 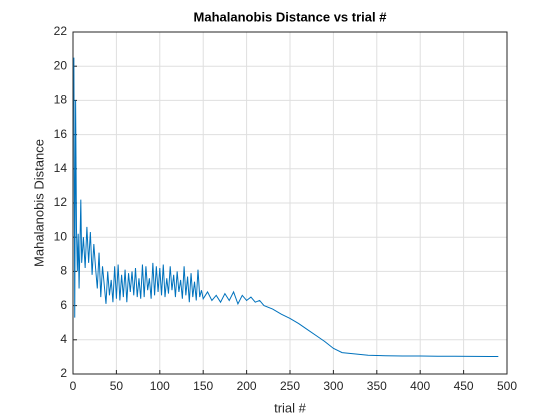 What do you see at coordinates (247, 386) in the screenshot?
I see `x-tick-label: 200` at bounding box center [247, 386].